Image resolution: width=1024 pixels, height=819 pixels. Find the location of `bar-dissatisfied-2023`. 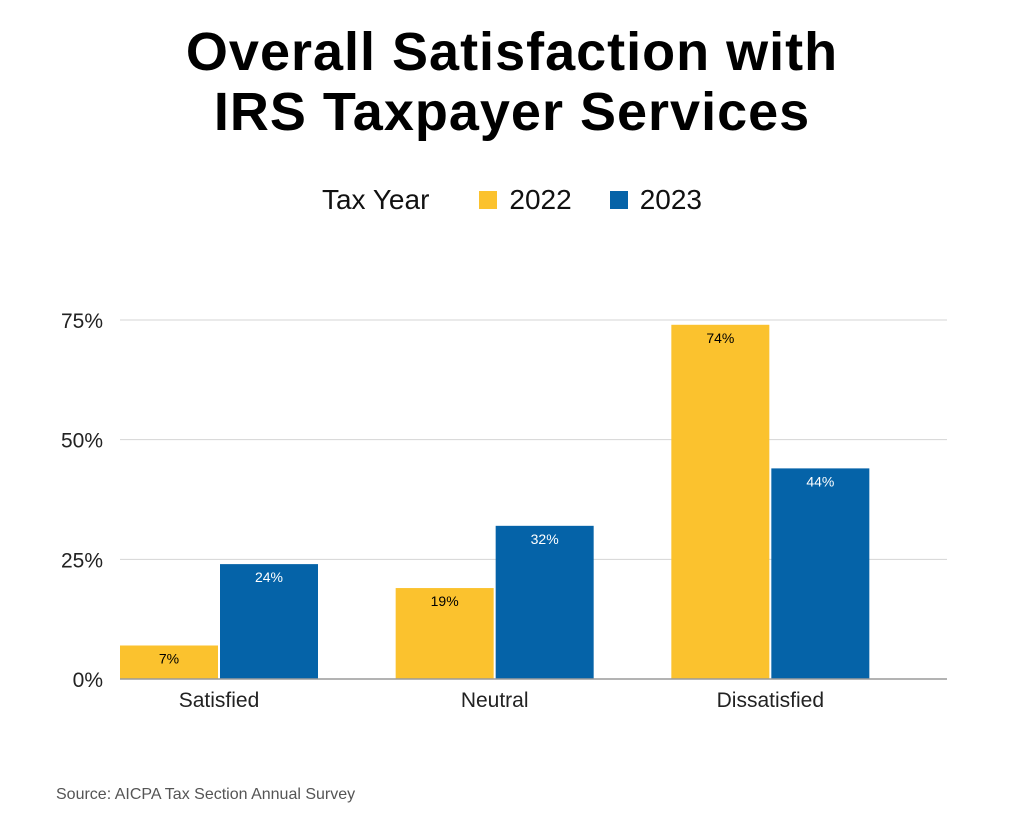

bar-dissatisfied-2023 is located at coordinates (820, 573).